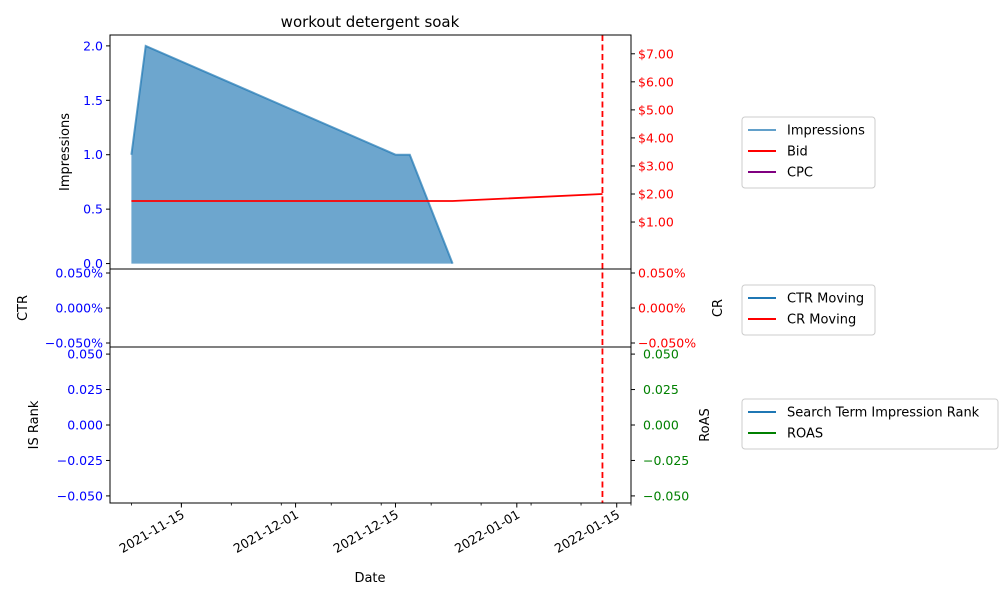  What do you see at coordinates (666, 460) in the screenshot?
I see `y-right-tick-label: −0.025` at bounding box center [666, 460].